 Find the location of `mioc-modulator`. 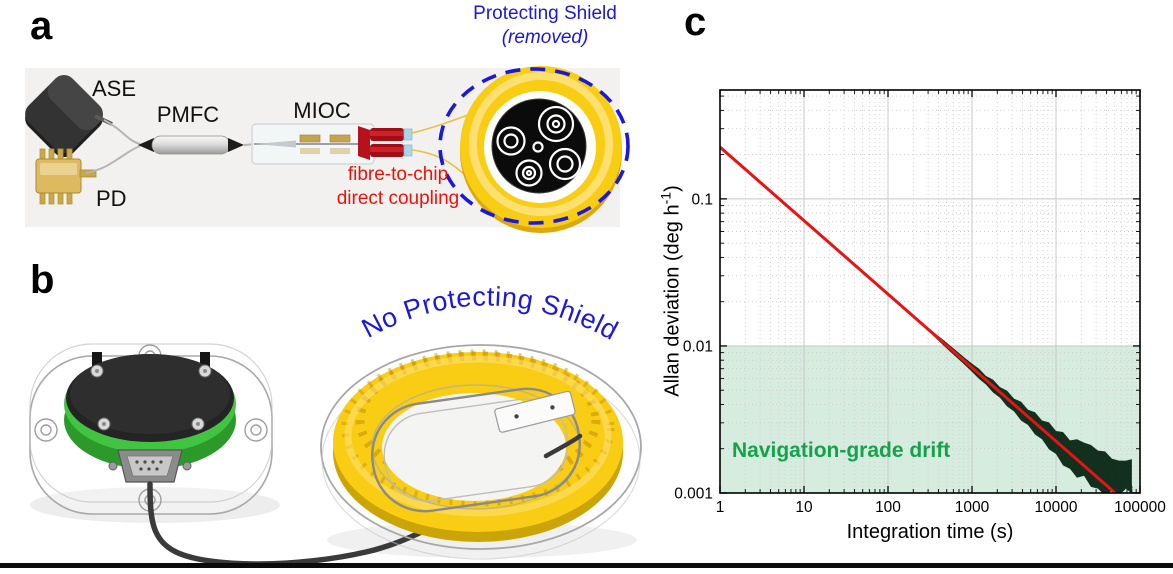

mioc-modulator is located at coordinates (368, 147).